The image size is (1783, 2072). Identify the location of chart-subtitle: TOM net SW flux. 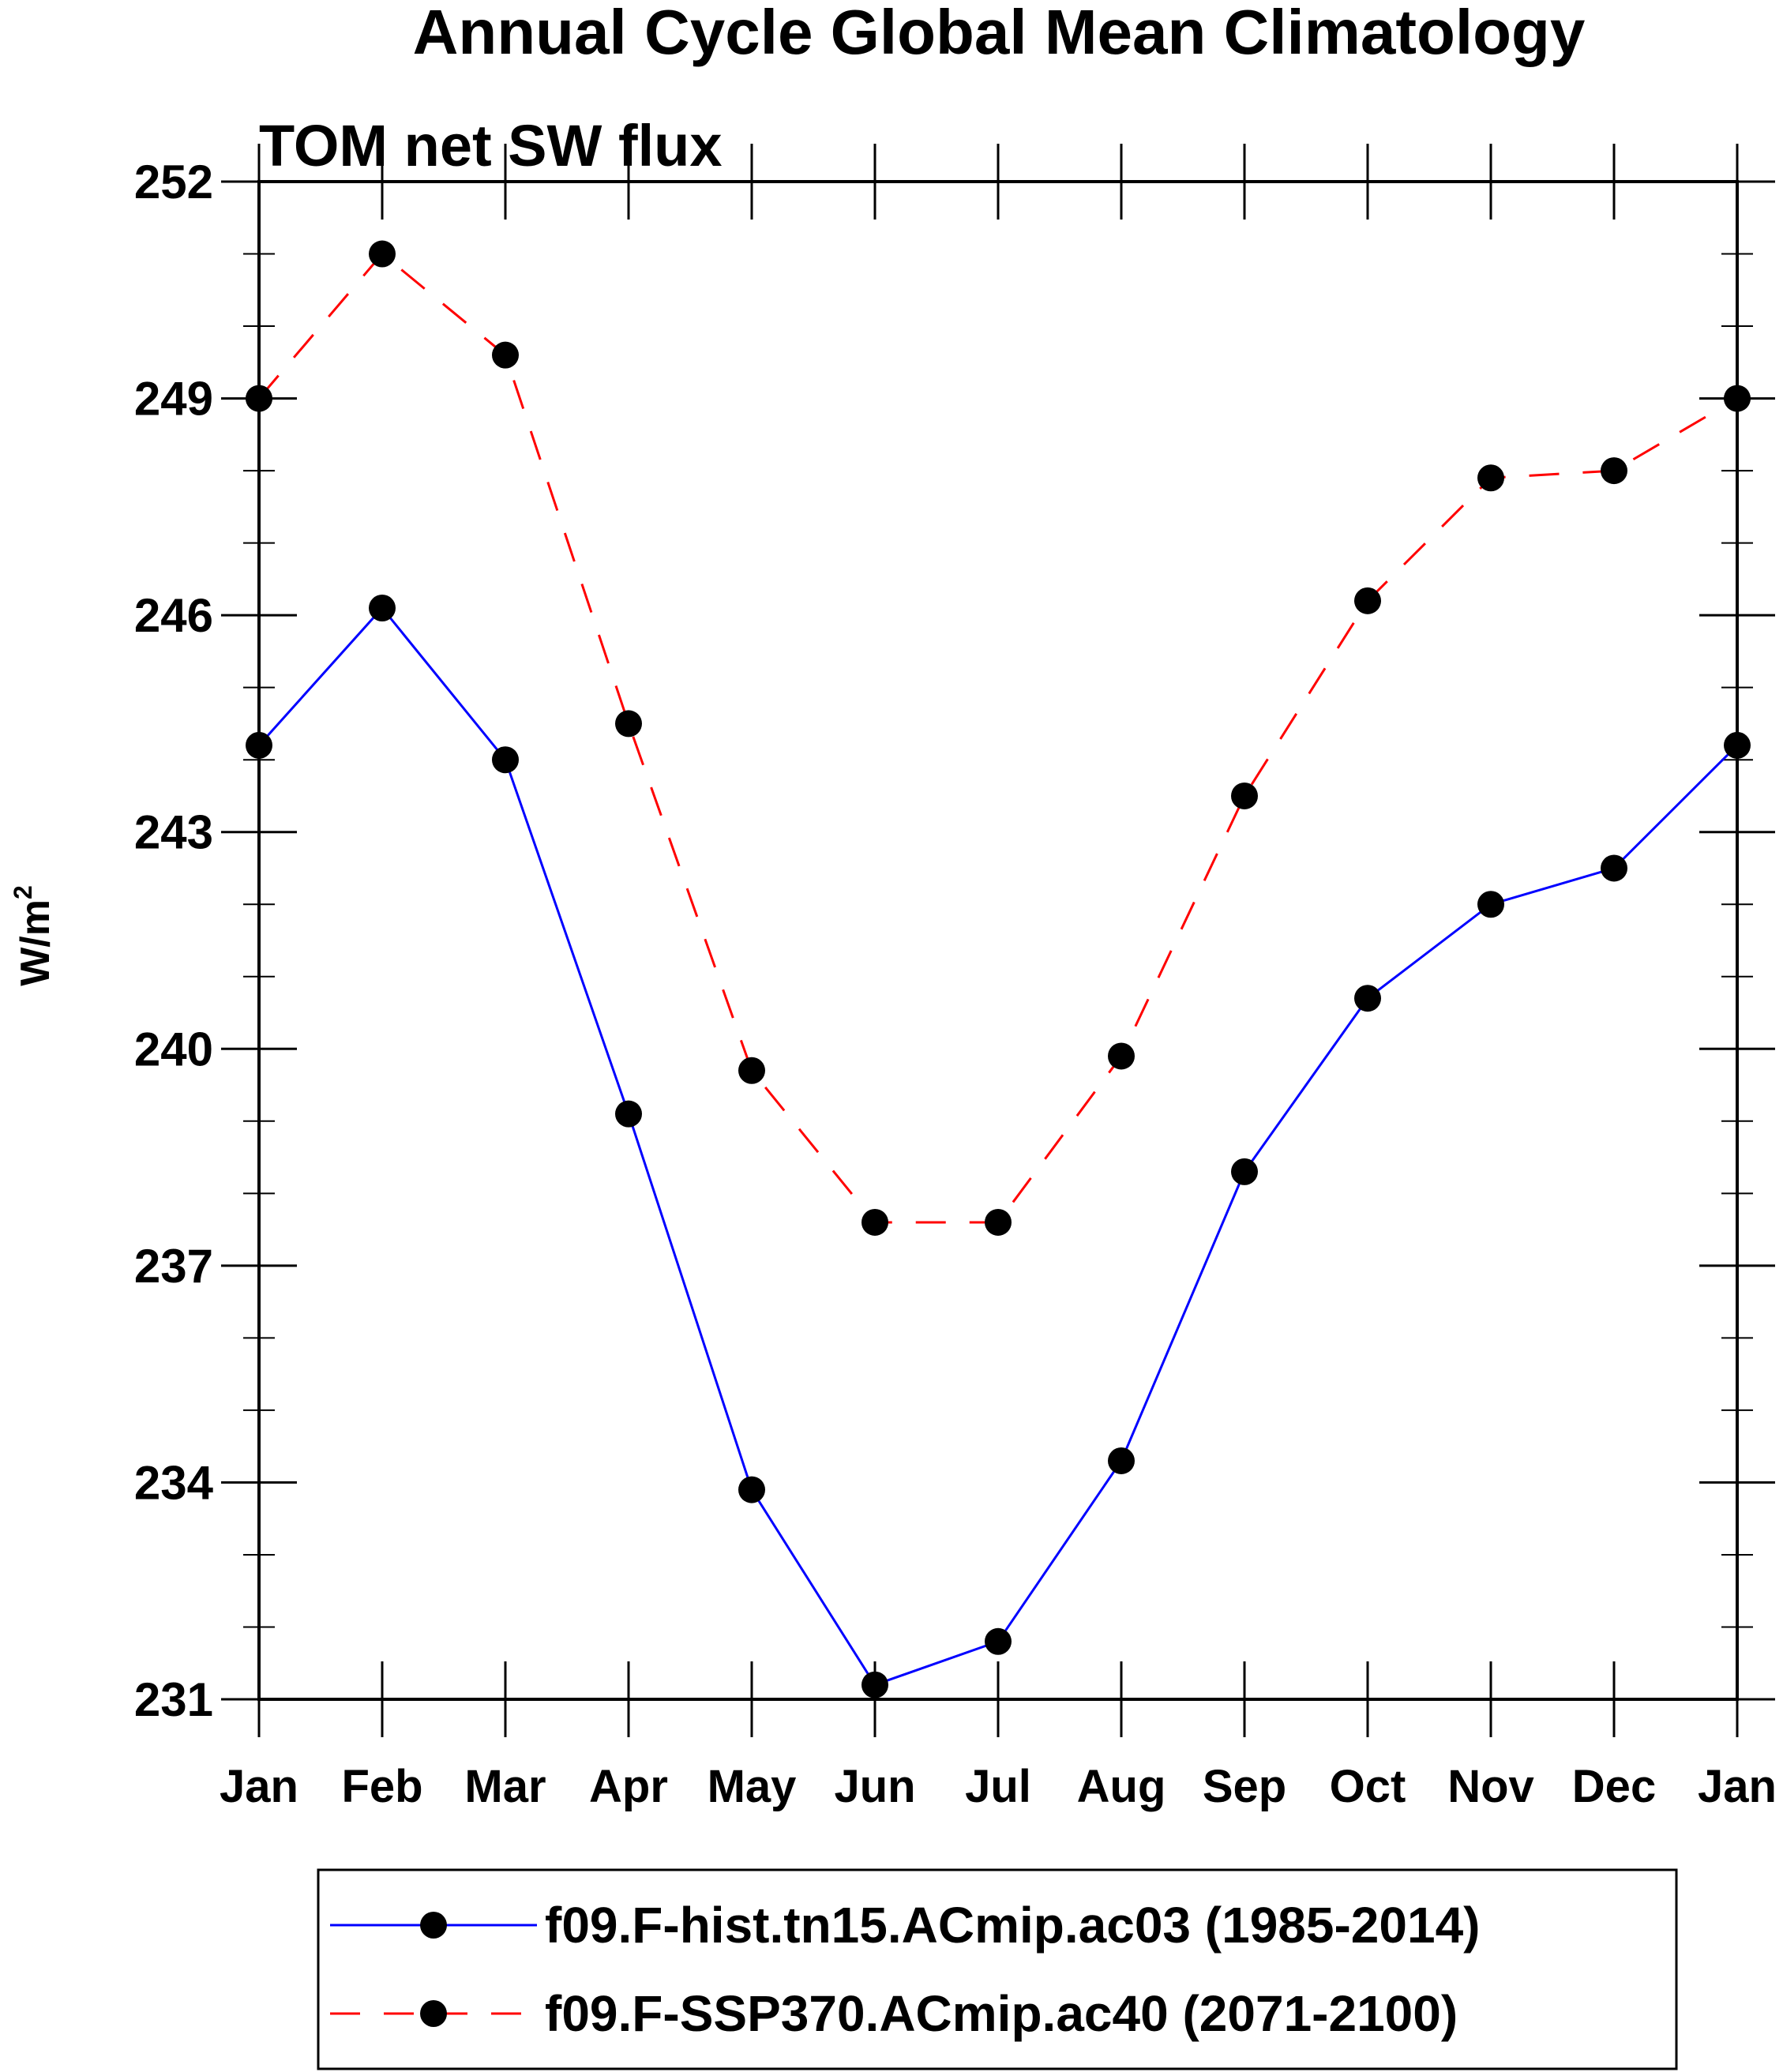
(491, 145).